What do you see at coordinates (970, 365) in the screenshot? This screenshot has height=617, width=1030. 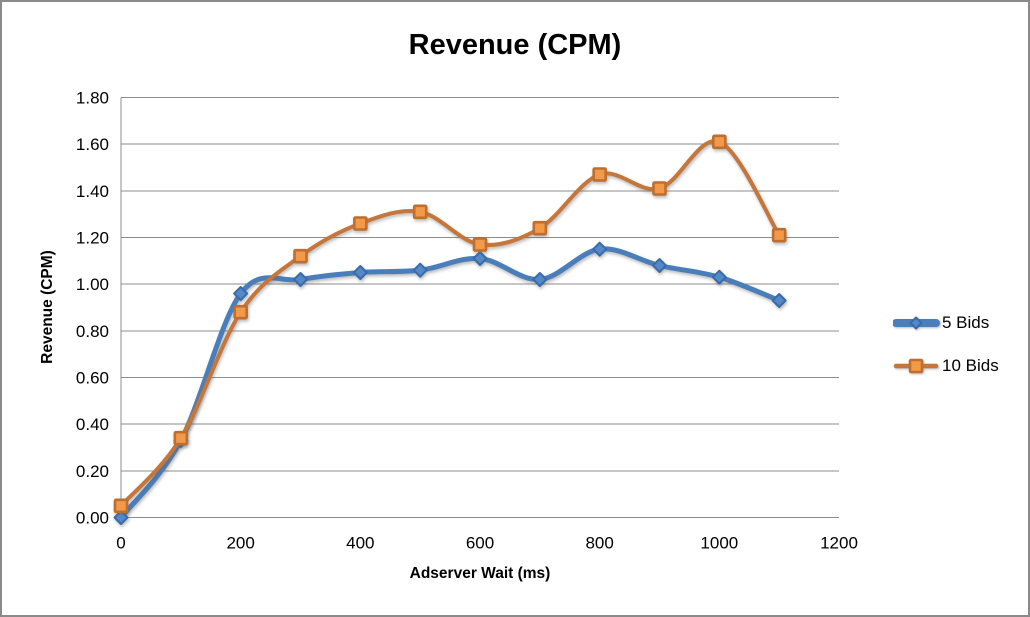 I see `legend-label: 10 Bids` at bounding box center [970, 365].